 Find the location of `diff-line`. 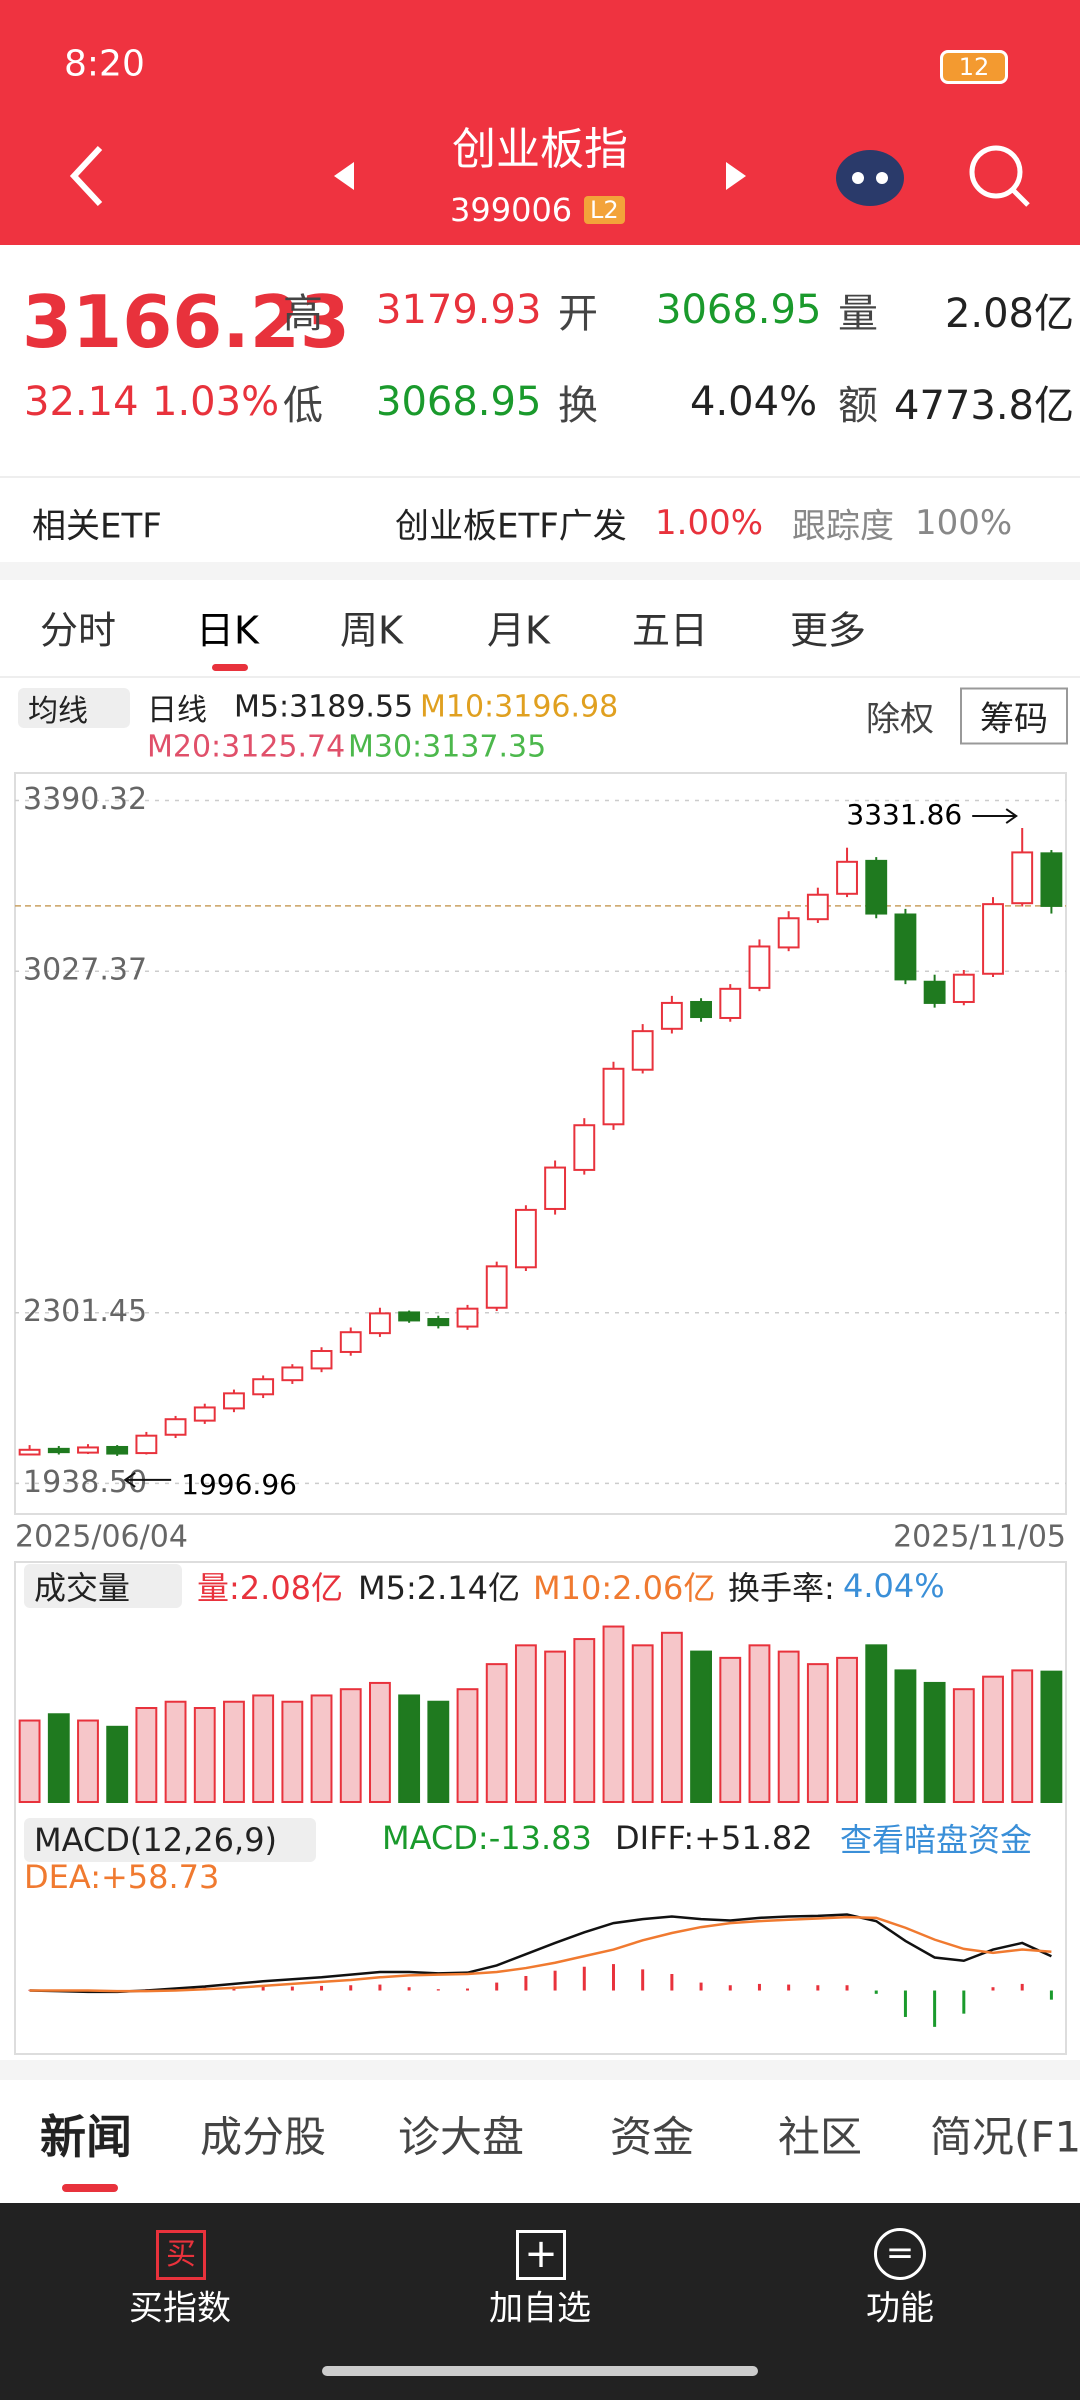

diff-line is located at coordinates (540, 1953).